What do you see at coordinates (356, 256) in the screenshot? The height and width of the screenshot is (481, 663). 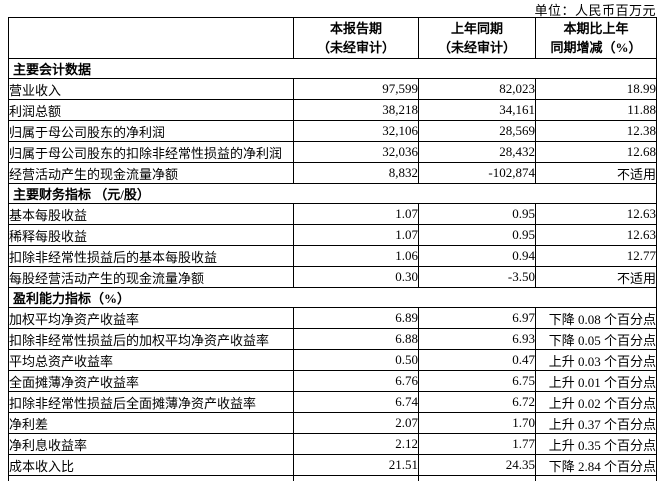 I see `current-period-value: 1.06` at bounding box center [356, 256].